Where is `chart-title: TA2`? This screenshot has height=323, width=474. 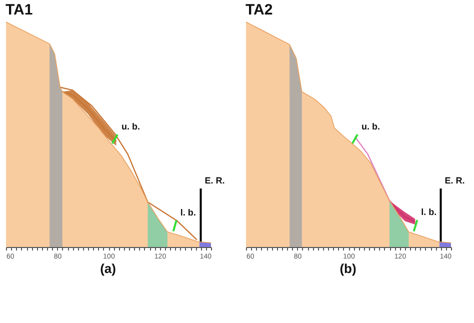 chart-title: TA2 is located at coordinates (259, 10).